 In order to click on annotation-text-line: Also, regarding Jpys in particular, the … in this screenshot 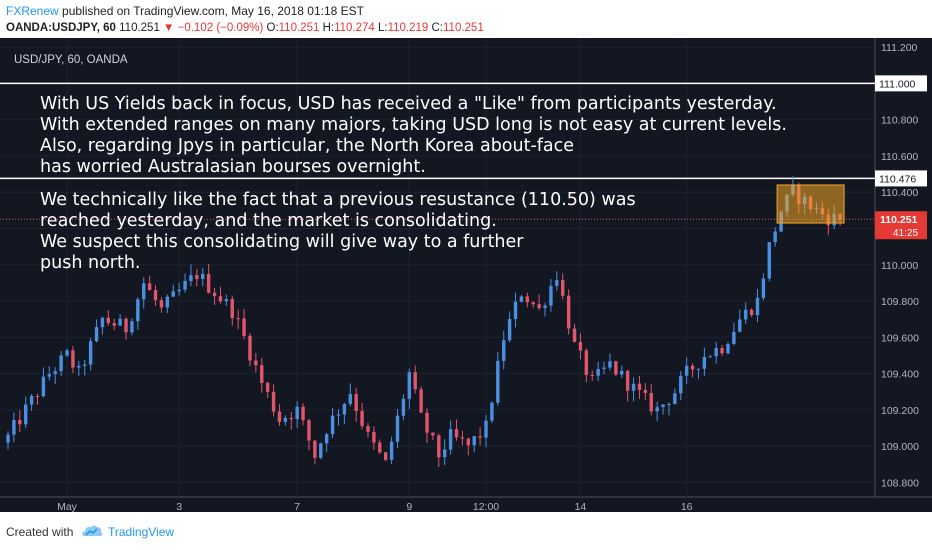, I will do `click(307, 146)`.